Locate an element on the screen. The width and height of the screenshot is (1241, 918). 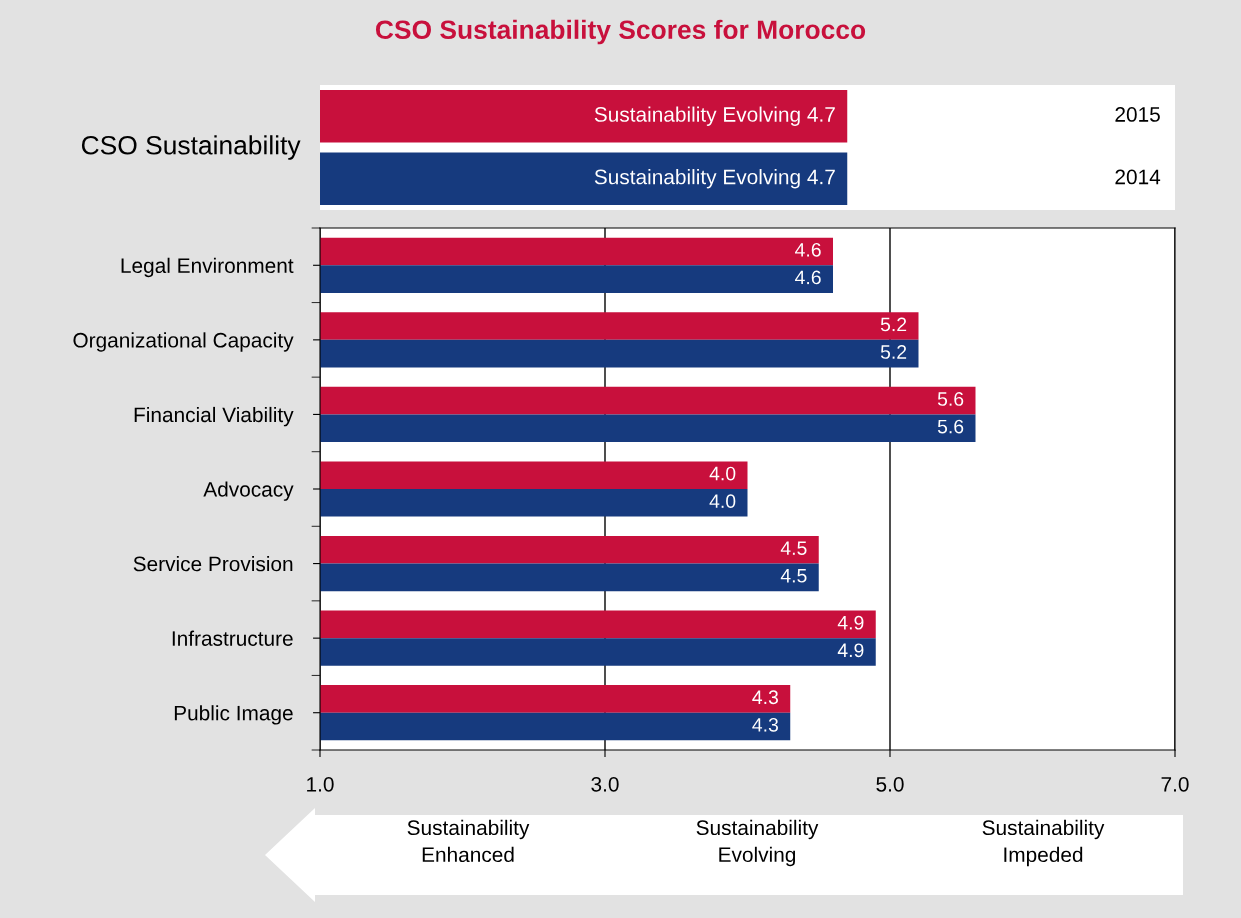
y-tick-label: Infrastructure is located at coordinates (232, 638).